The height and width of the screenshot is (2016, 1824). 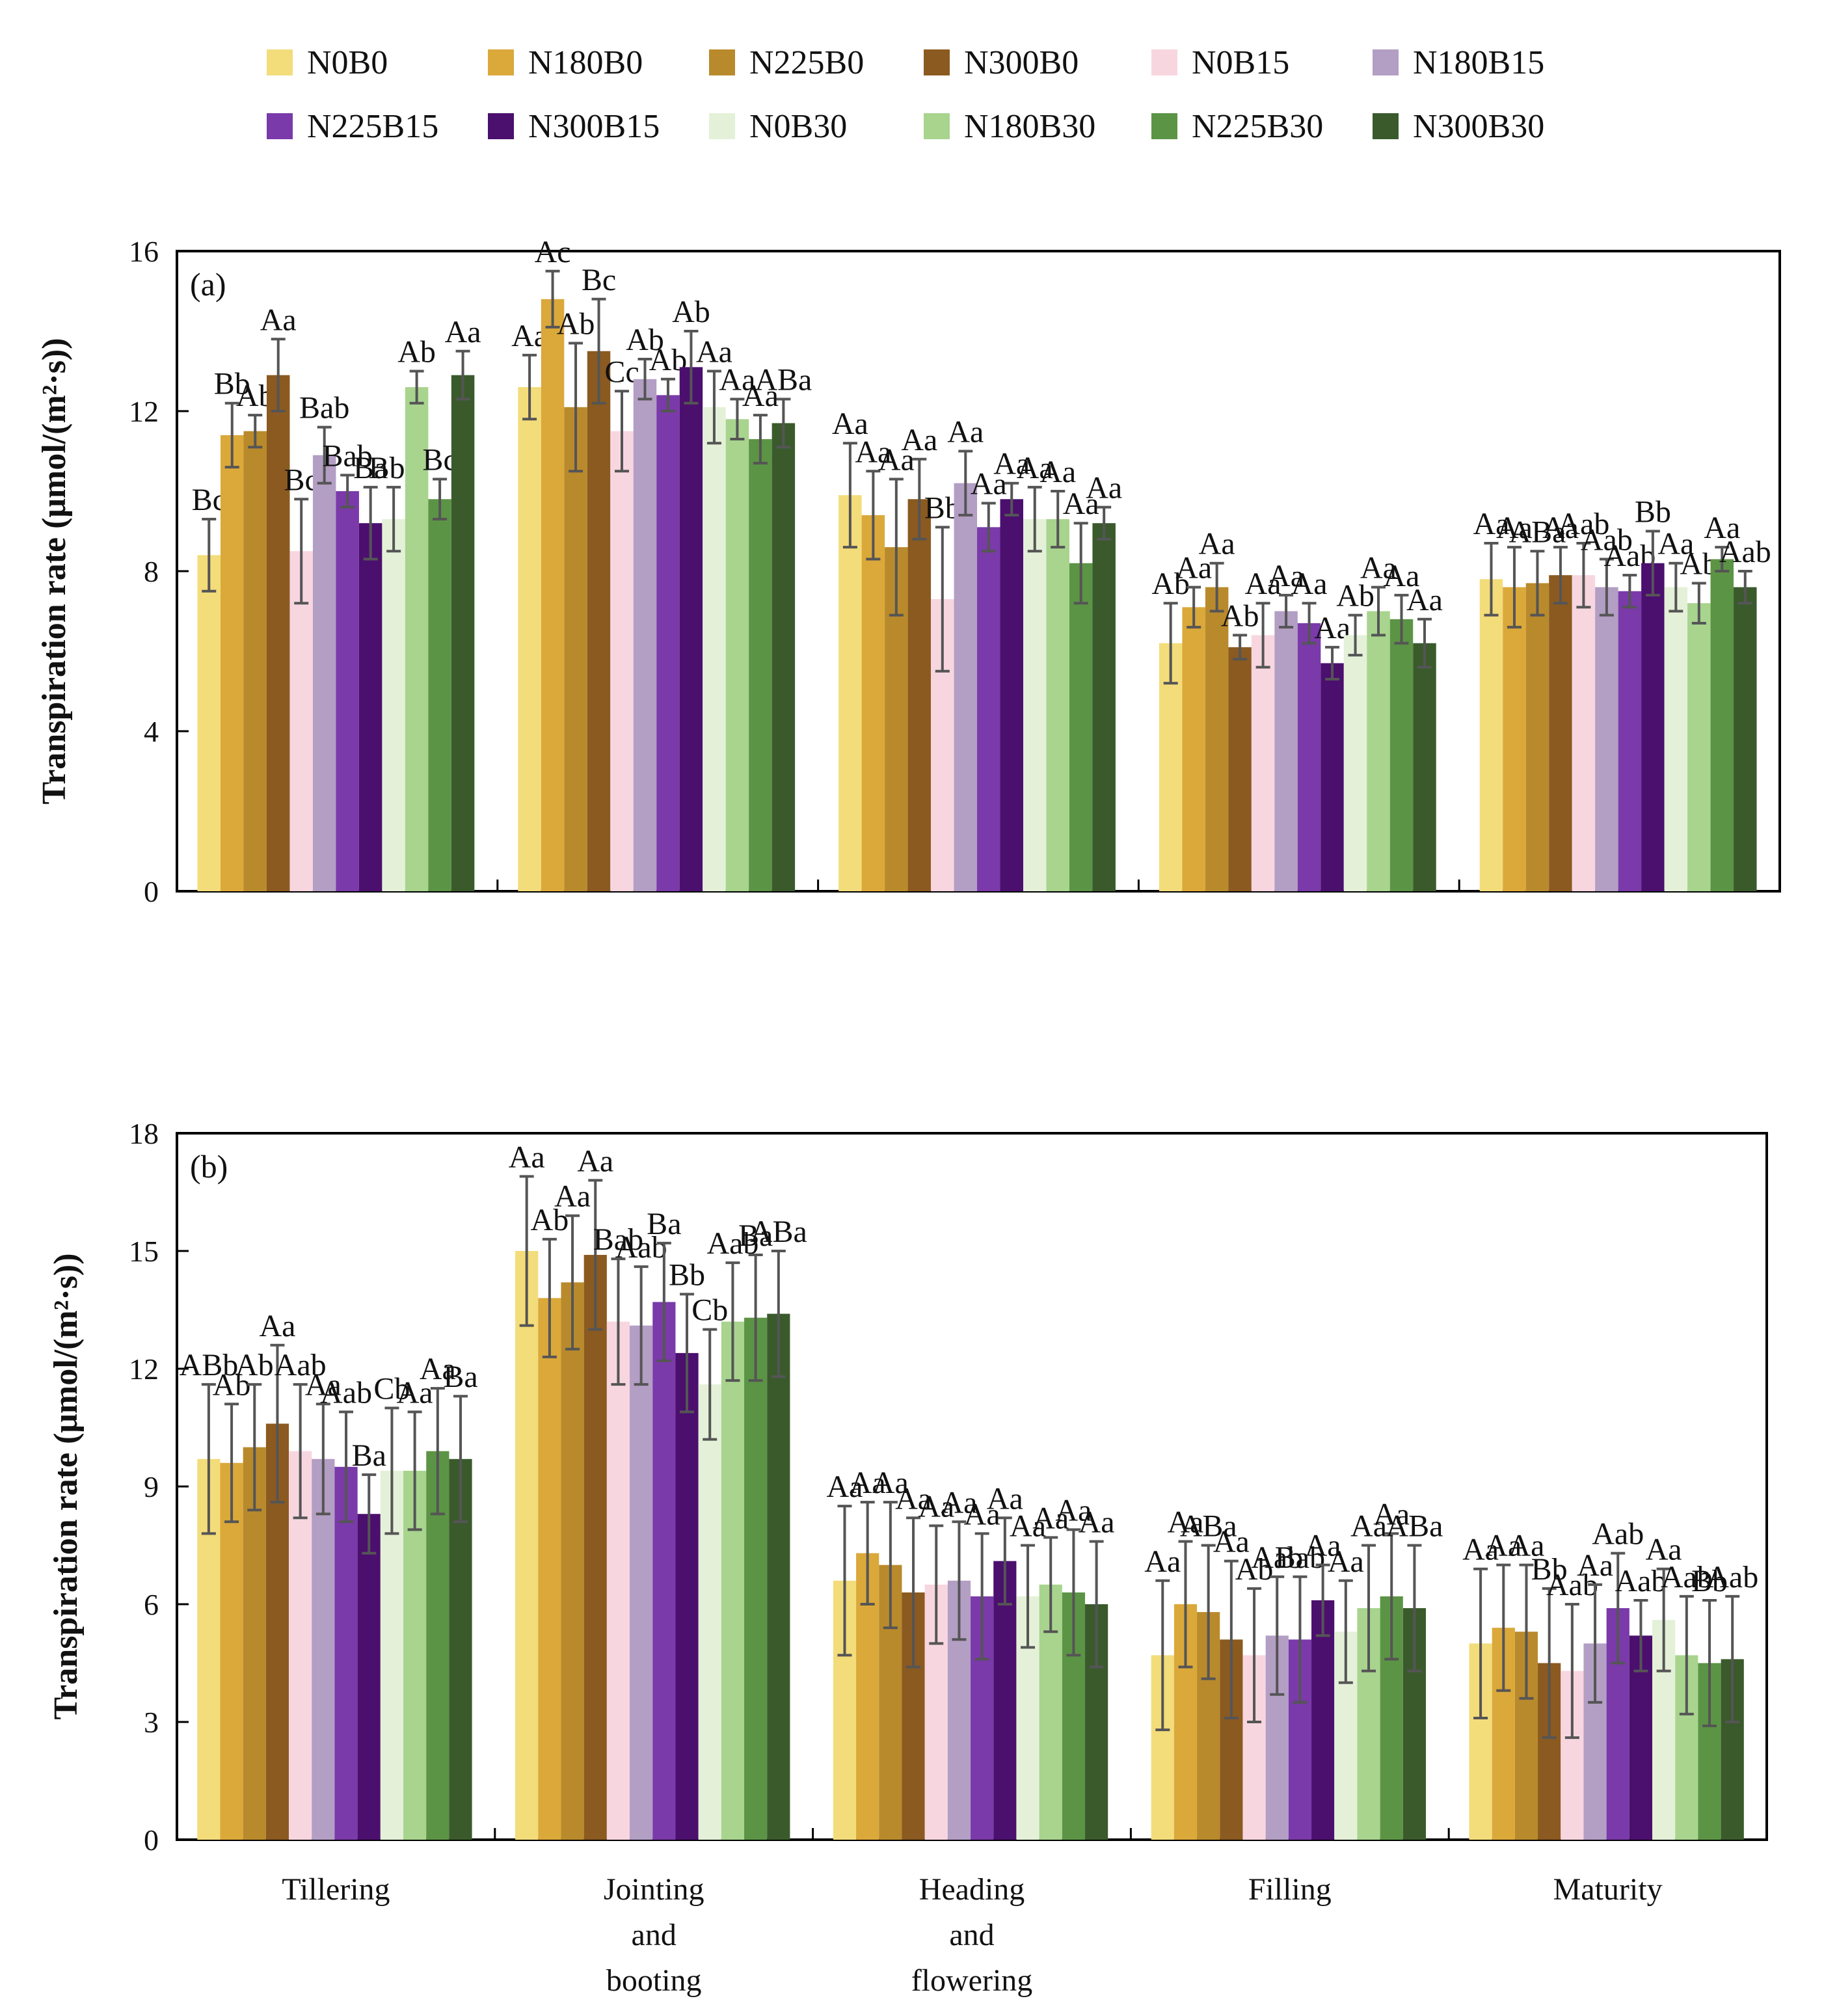 What do you see at coordinates (565, 62) in the screenshot?
I see `legend-item: N180B0` at bounding box center [565, 62].